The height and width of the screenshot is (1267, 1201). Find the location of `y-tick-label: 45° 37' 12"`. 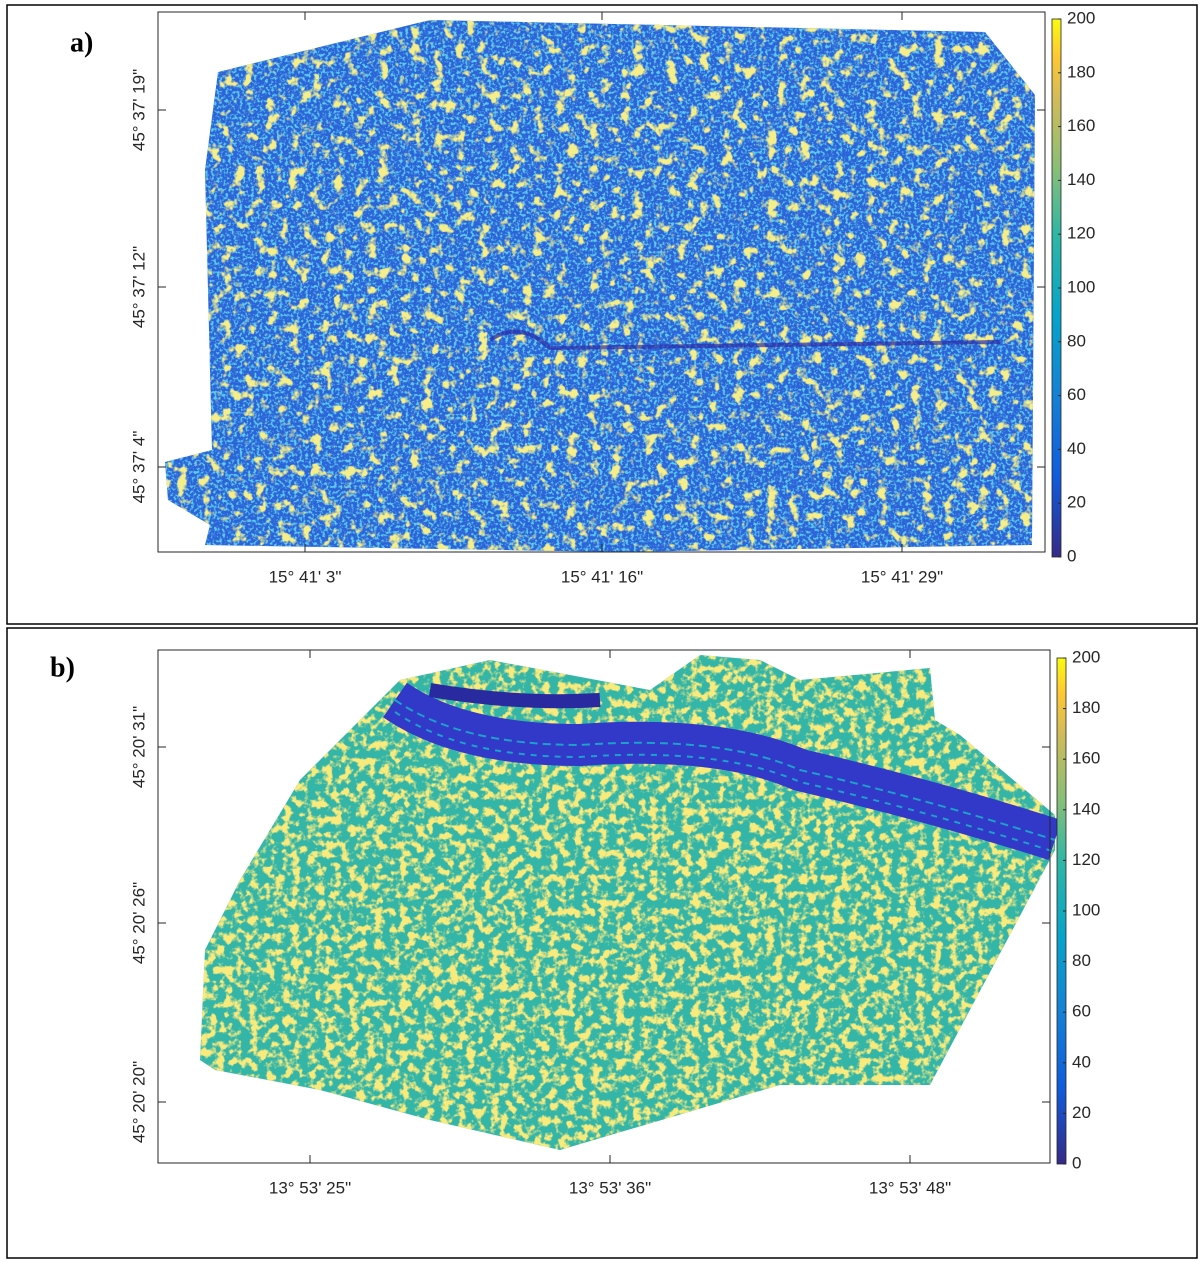

y-tick-label: 45° 37' 12" is located at coordinates (138, 287).